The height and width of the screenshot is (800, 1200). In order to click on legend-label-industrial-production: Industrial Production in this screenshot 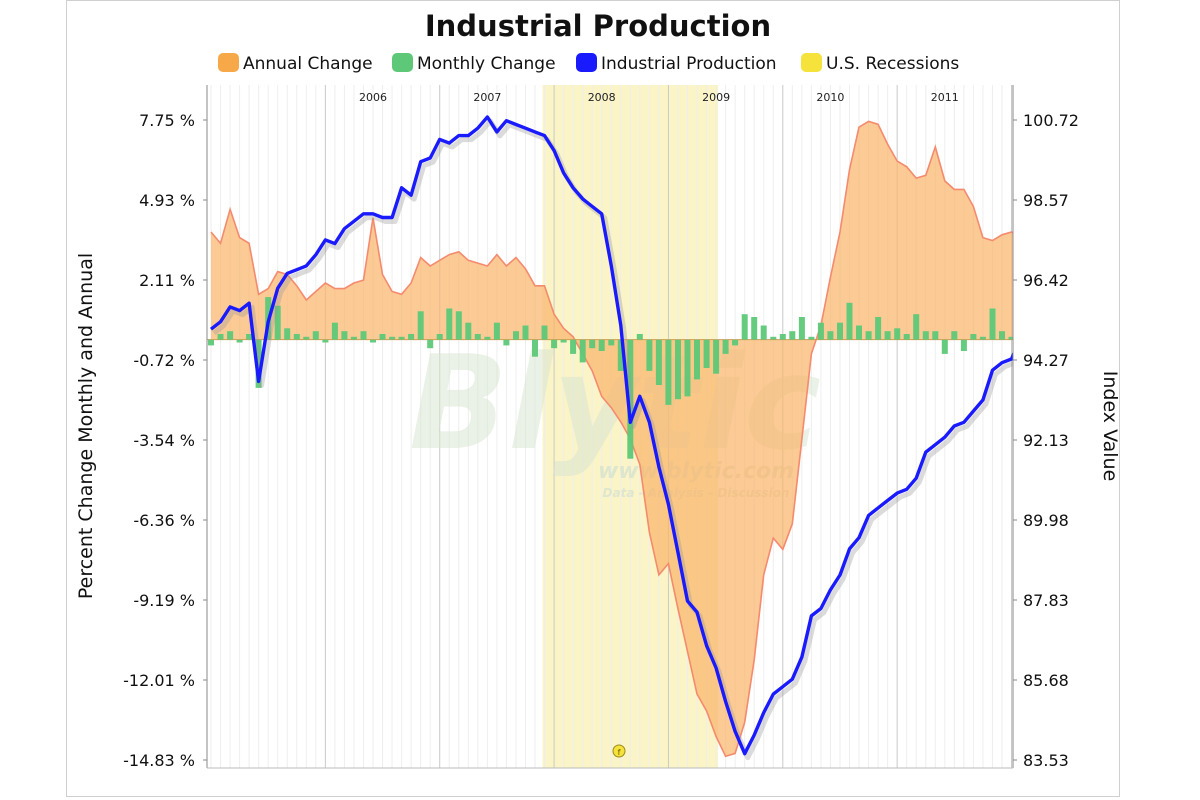, I will do `click(689, 64)`.